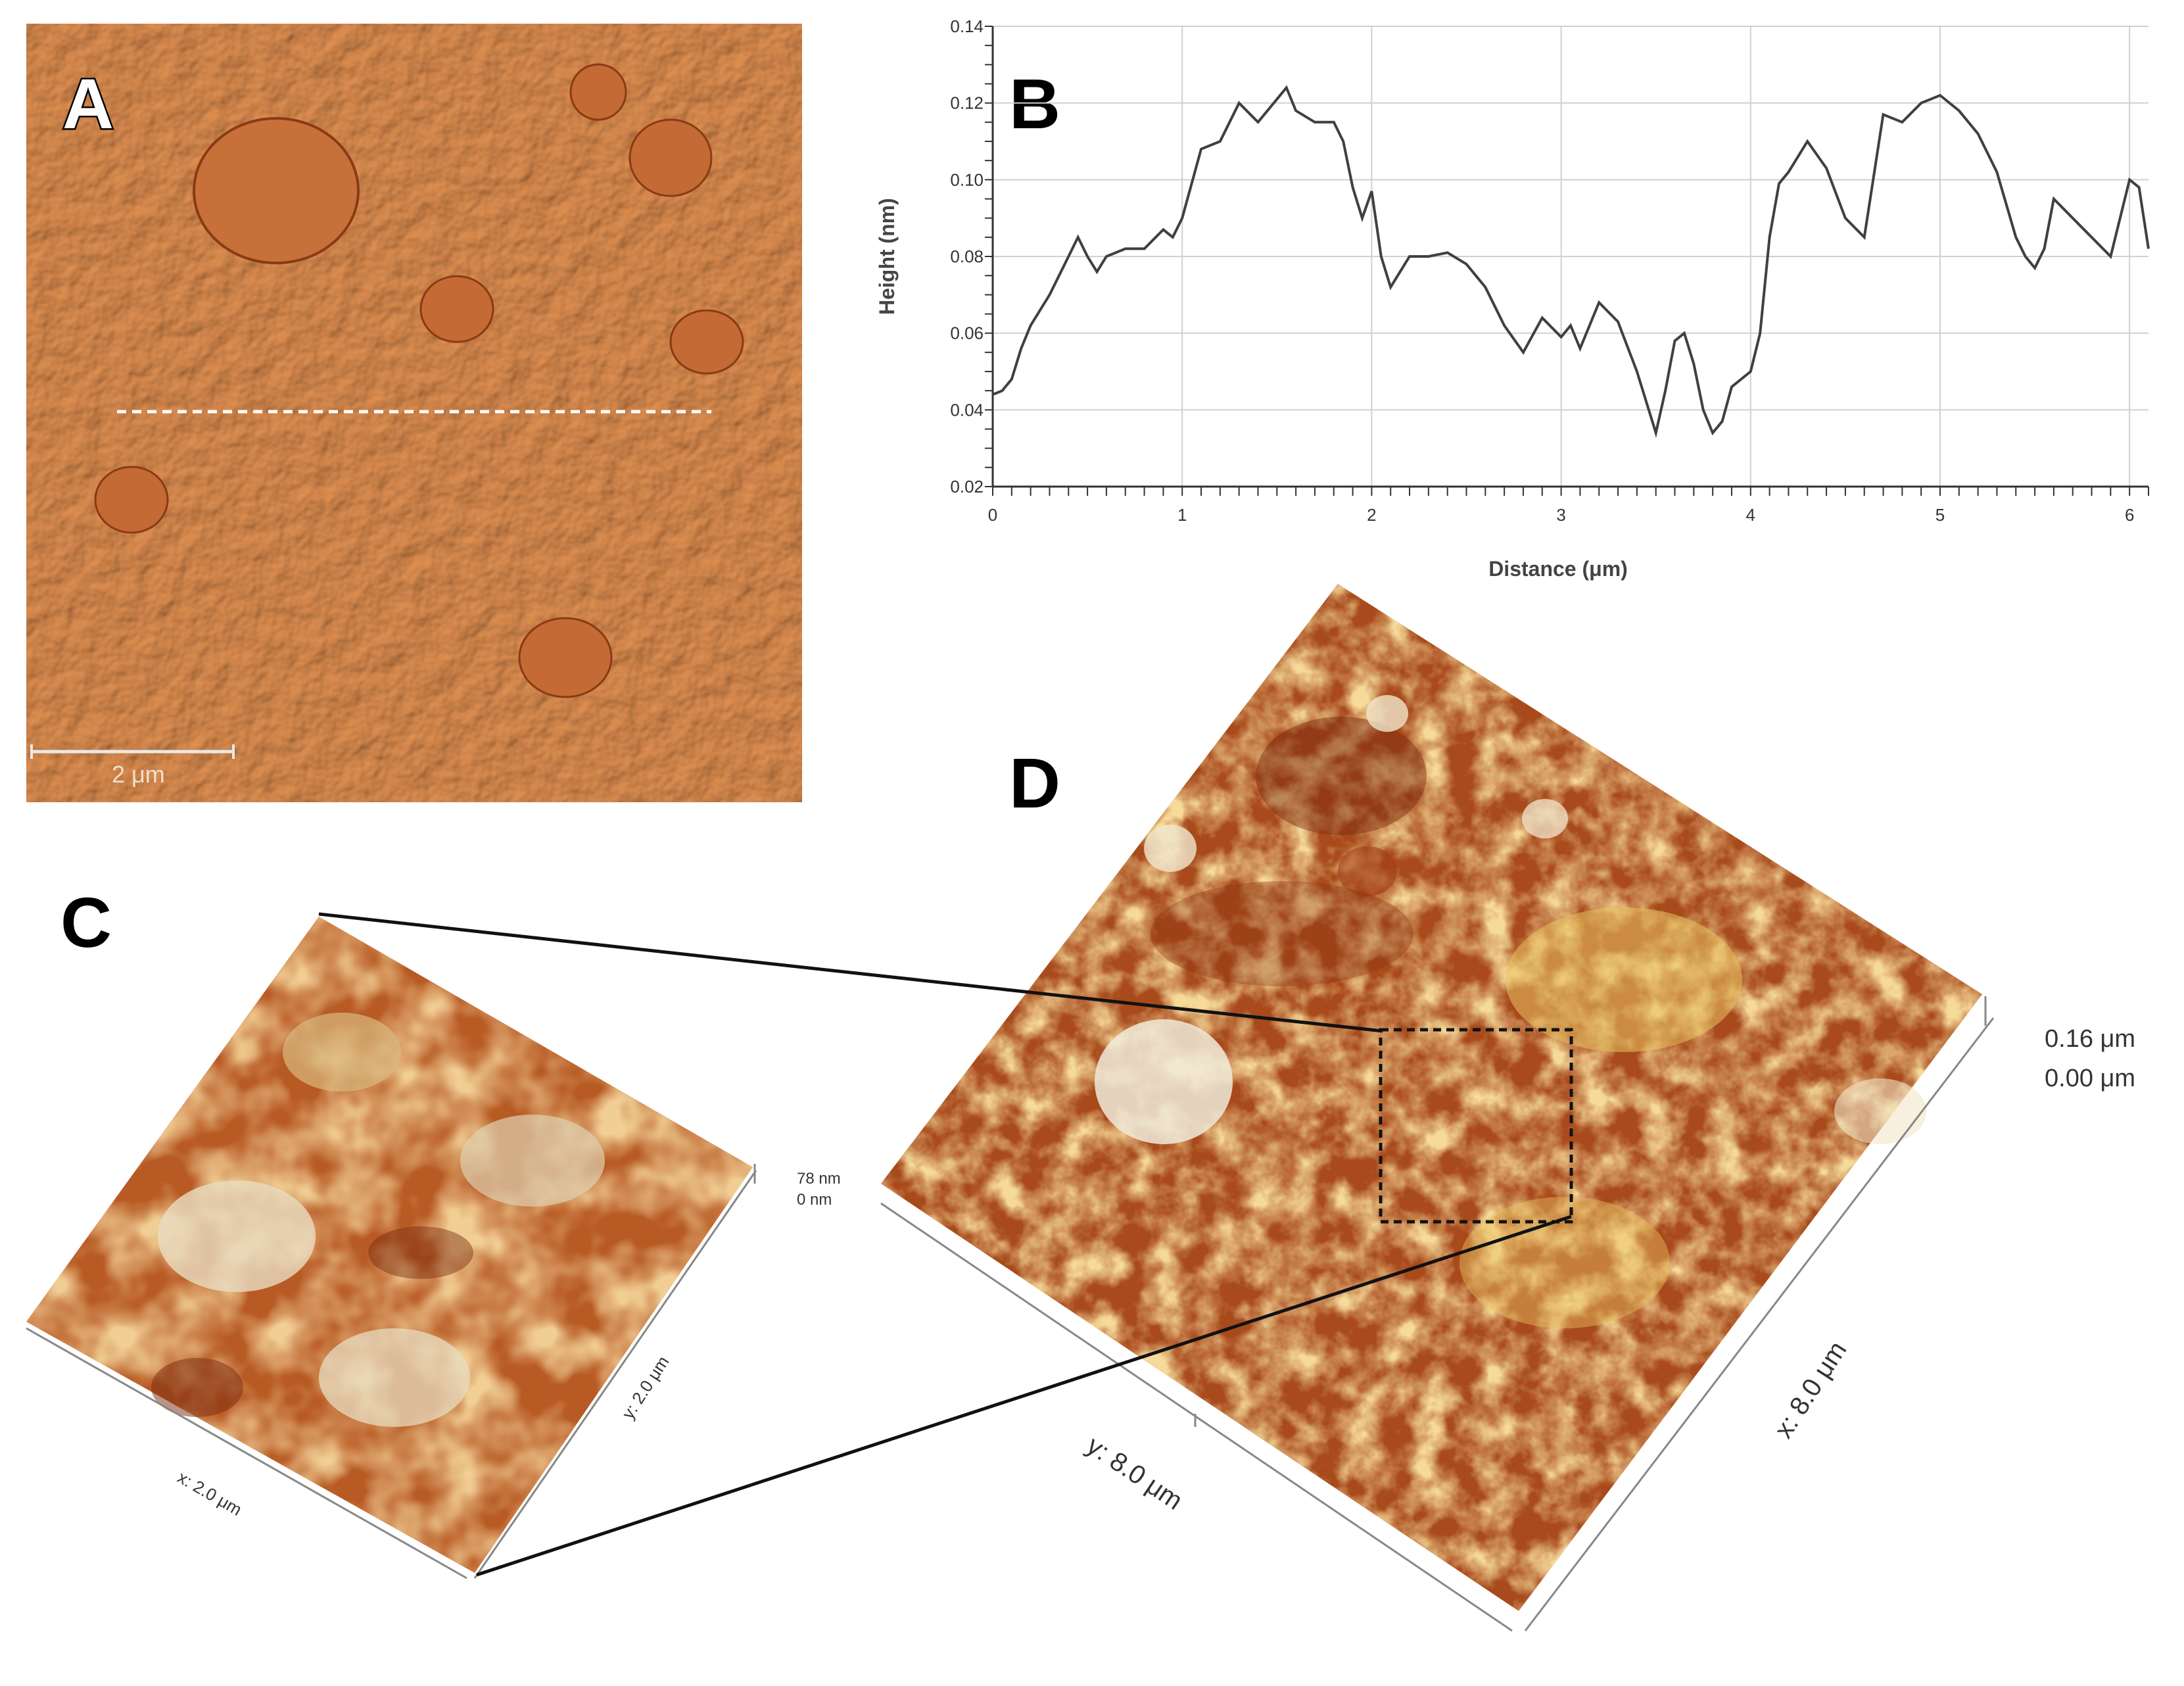 This screenshot has height=1686, width=2184. I want to click on y-tick-label: 0.06, so click(967, 333).